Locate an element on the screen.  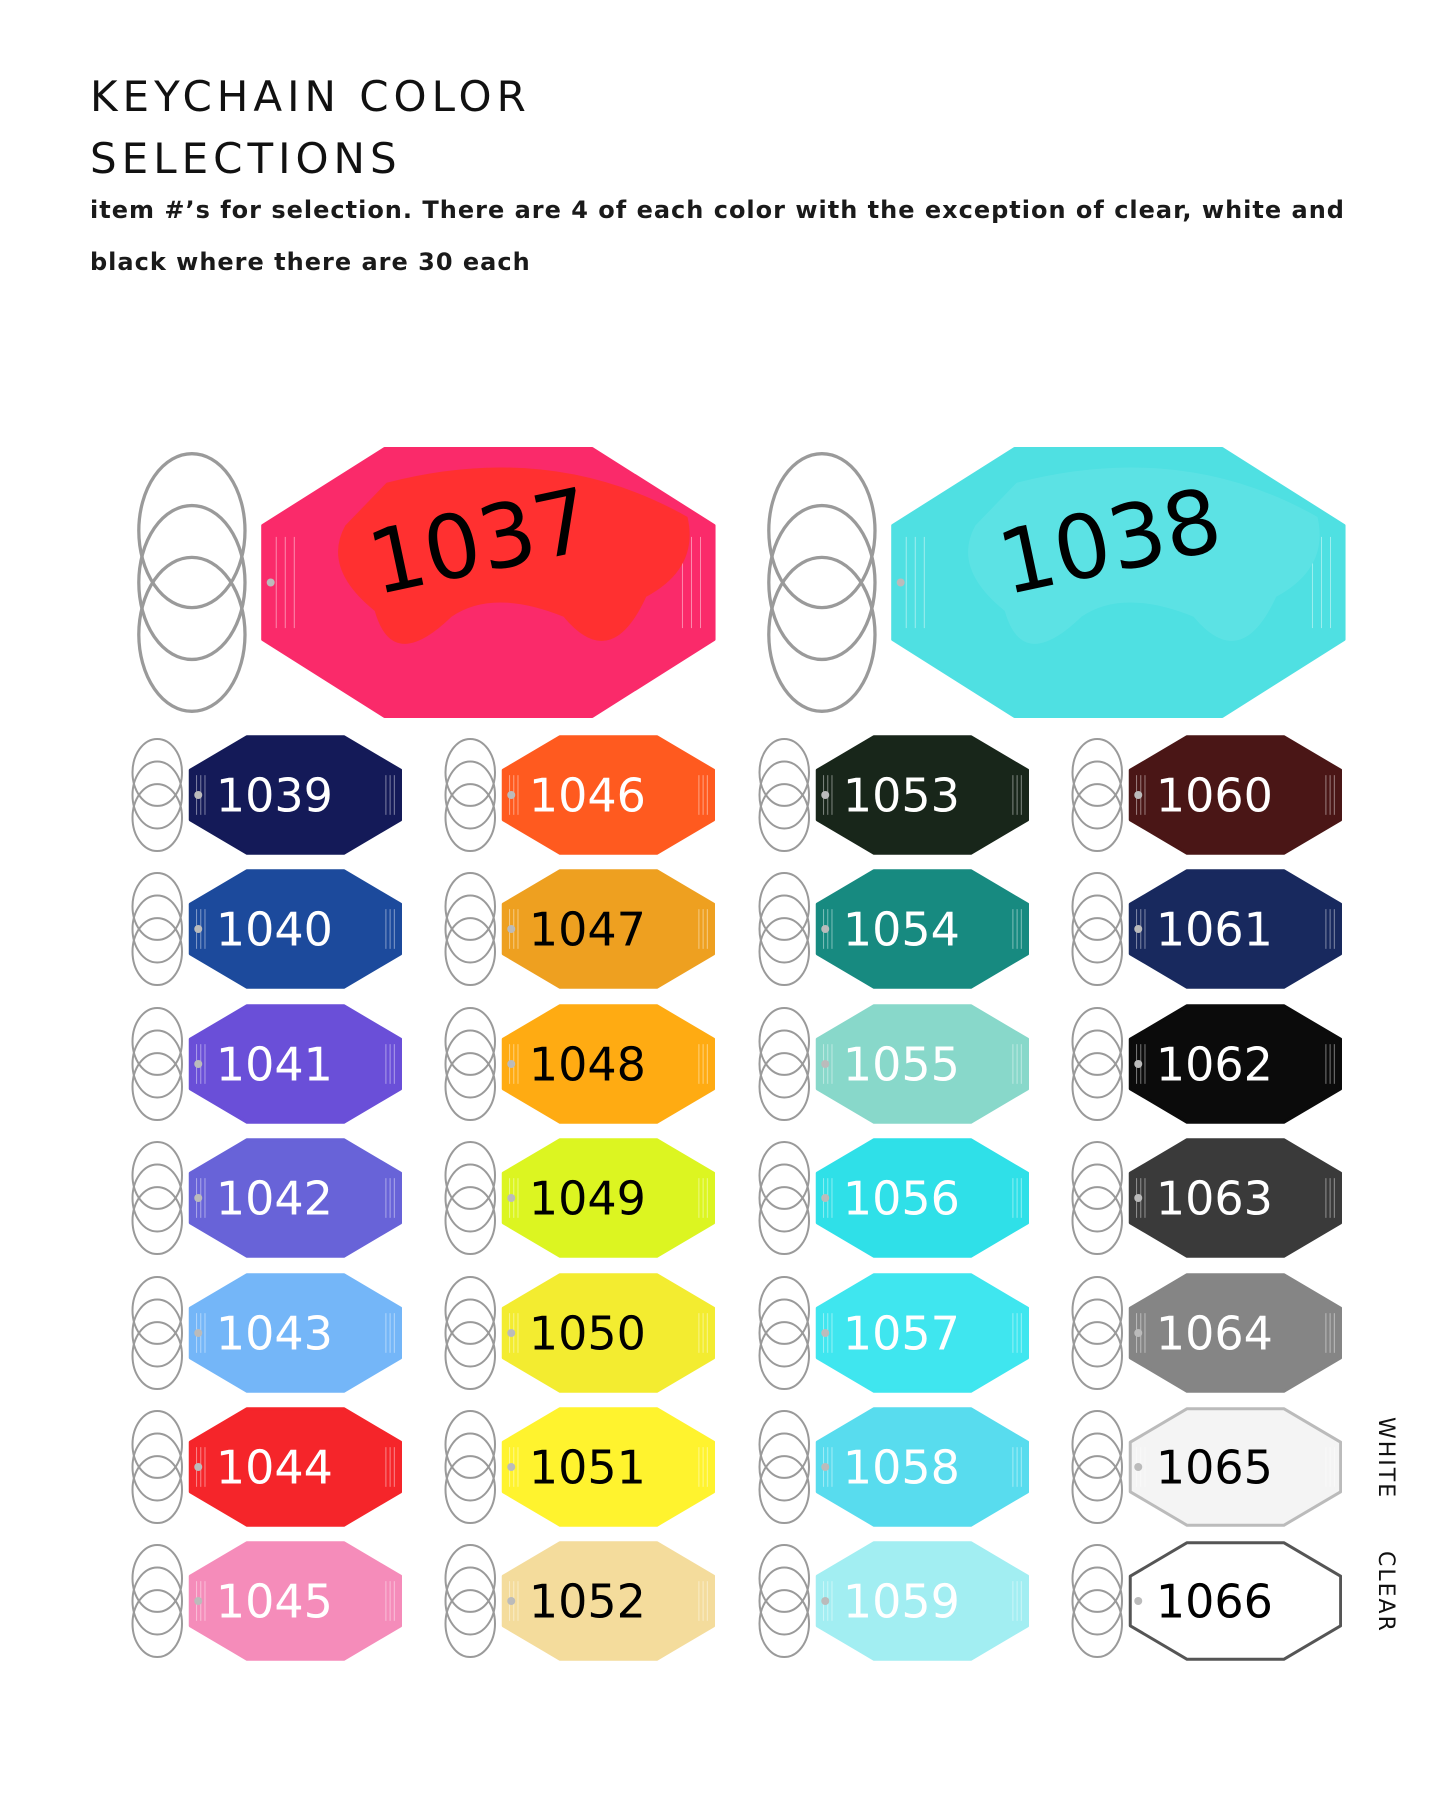
item-number: 1057 is located at coordinates (901, 1333).